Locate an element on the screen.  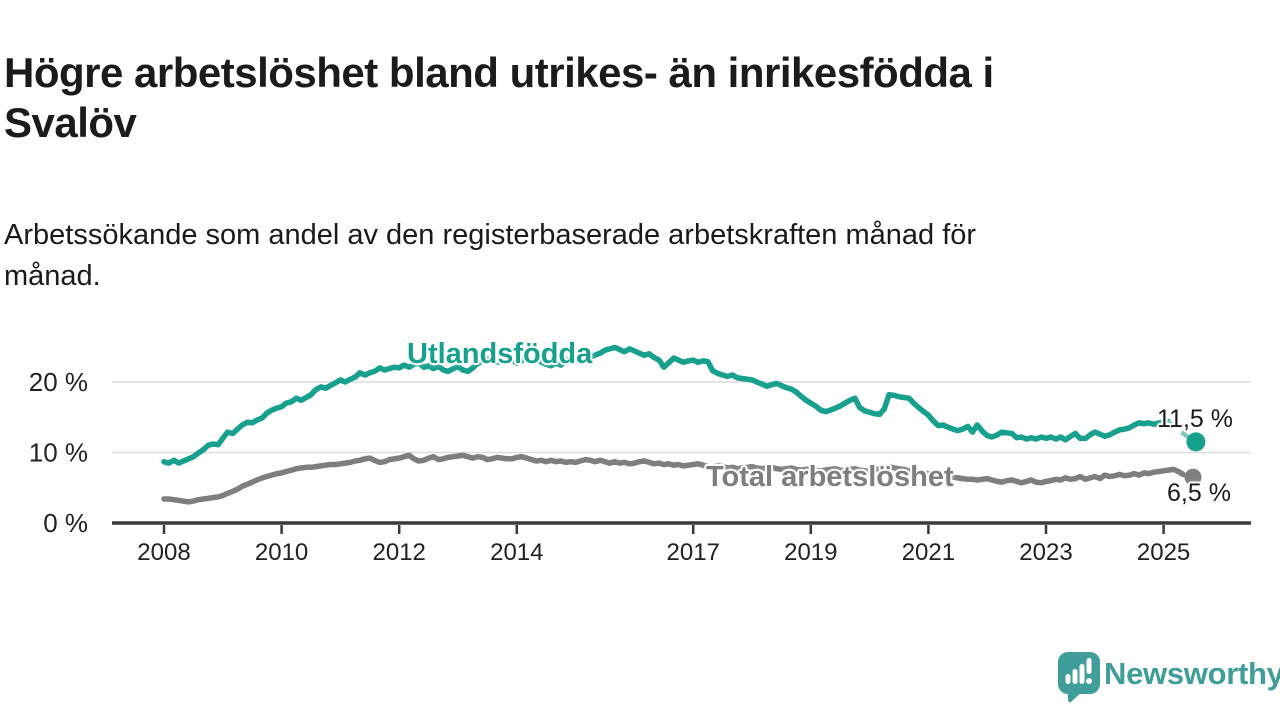
x-tick-label: 2010 is located at coordinates (281, 552).